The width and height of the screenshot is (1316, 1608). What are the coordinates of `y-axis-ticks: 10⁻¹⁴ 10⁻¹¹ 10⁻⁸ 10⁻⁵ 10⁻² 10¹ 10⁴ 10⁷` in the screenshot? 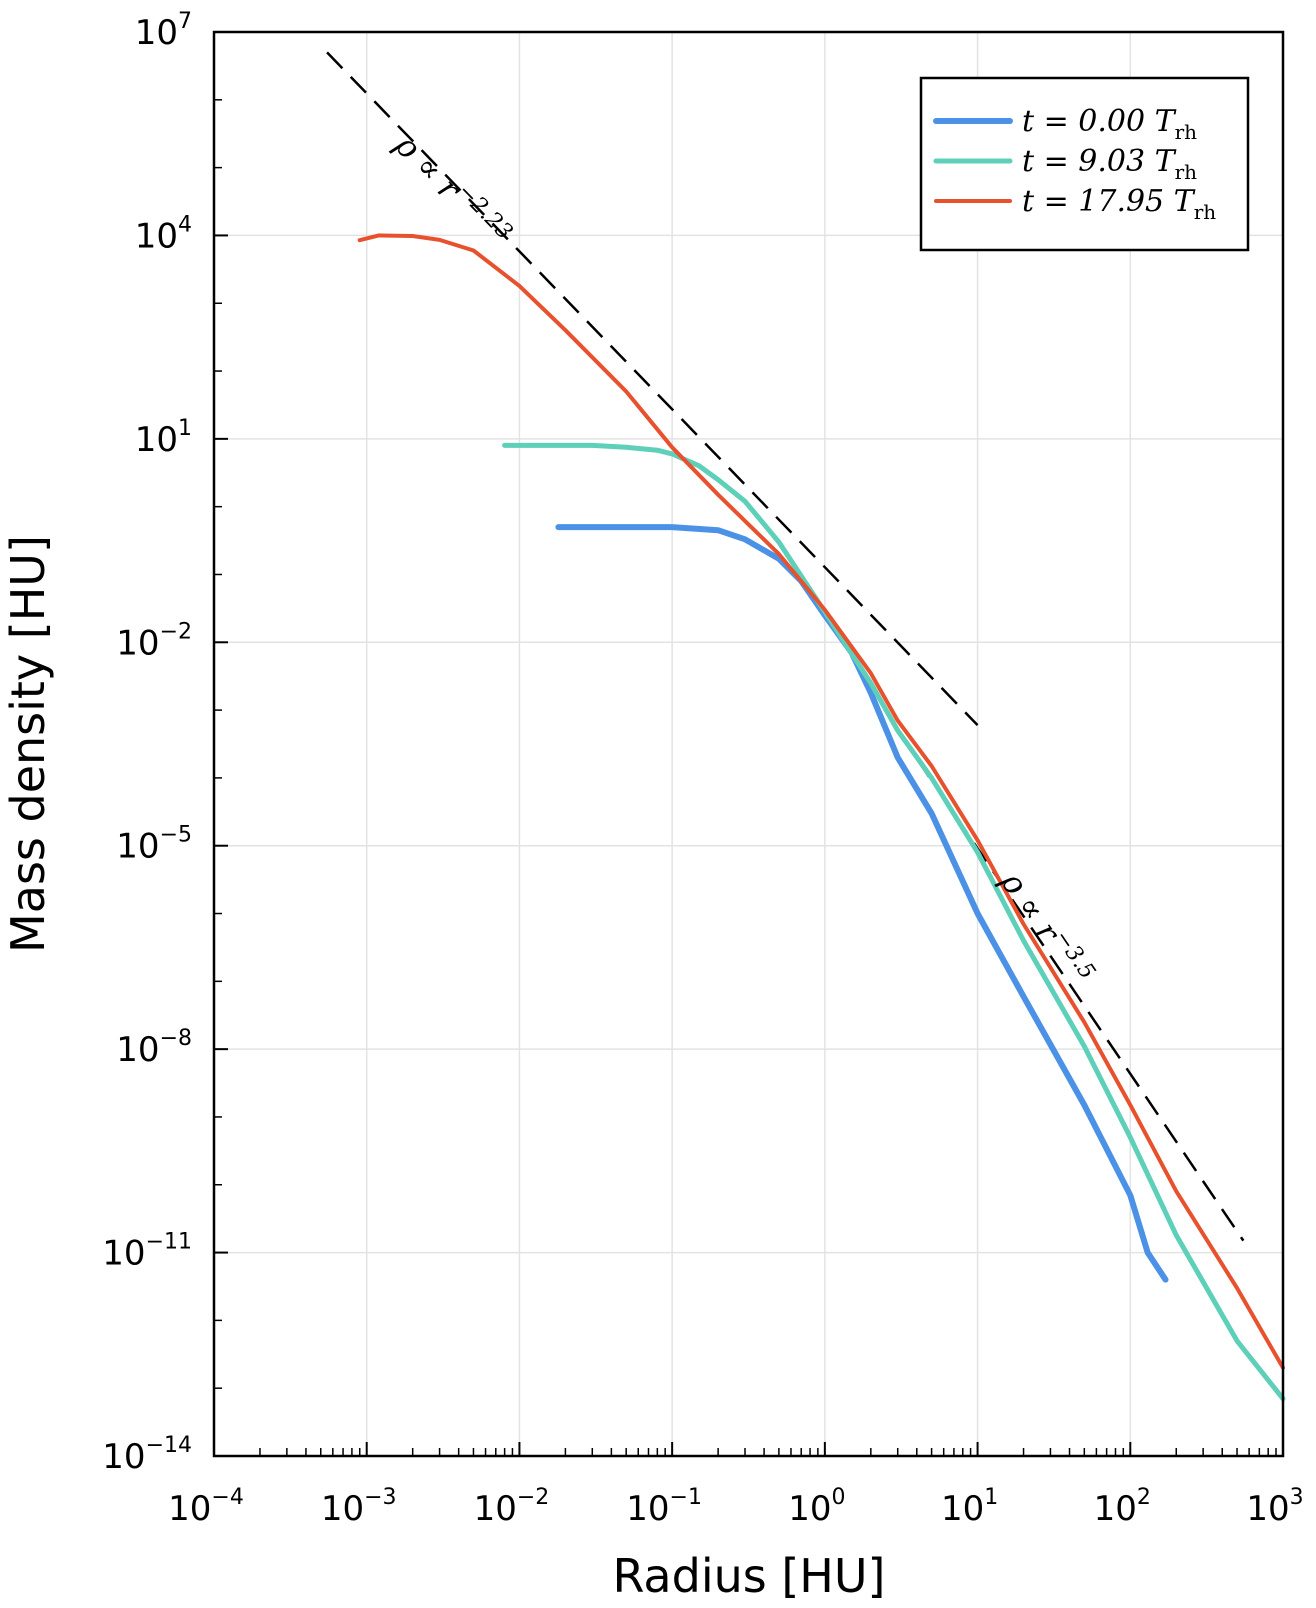 It's located at (165, 743).